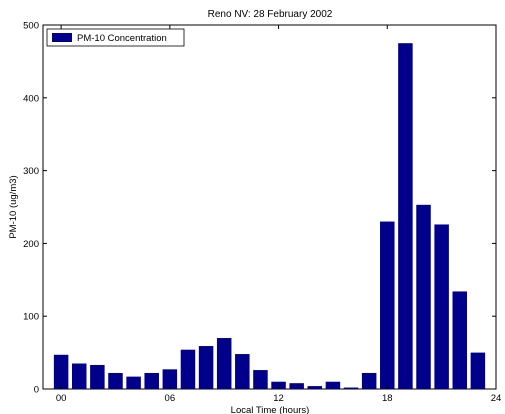  I want to click on legend: PM-10 Concentration, so click(115, 37).